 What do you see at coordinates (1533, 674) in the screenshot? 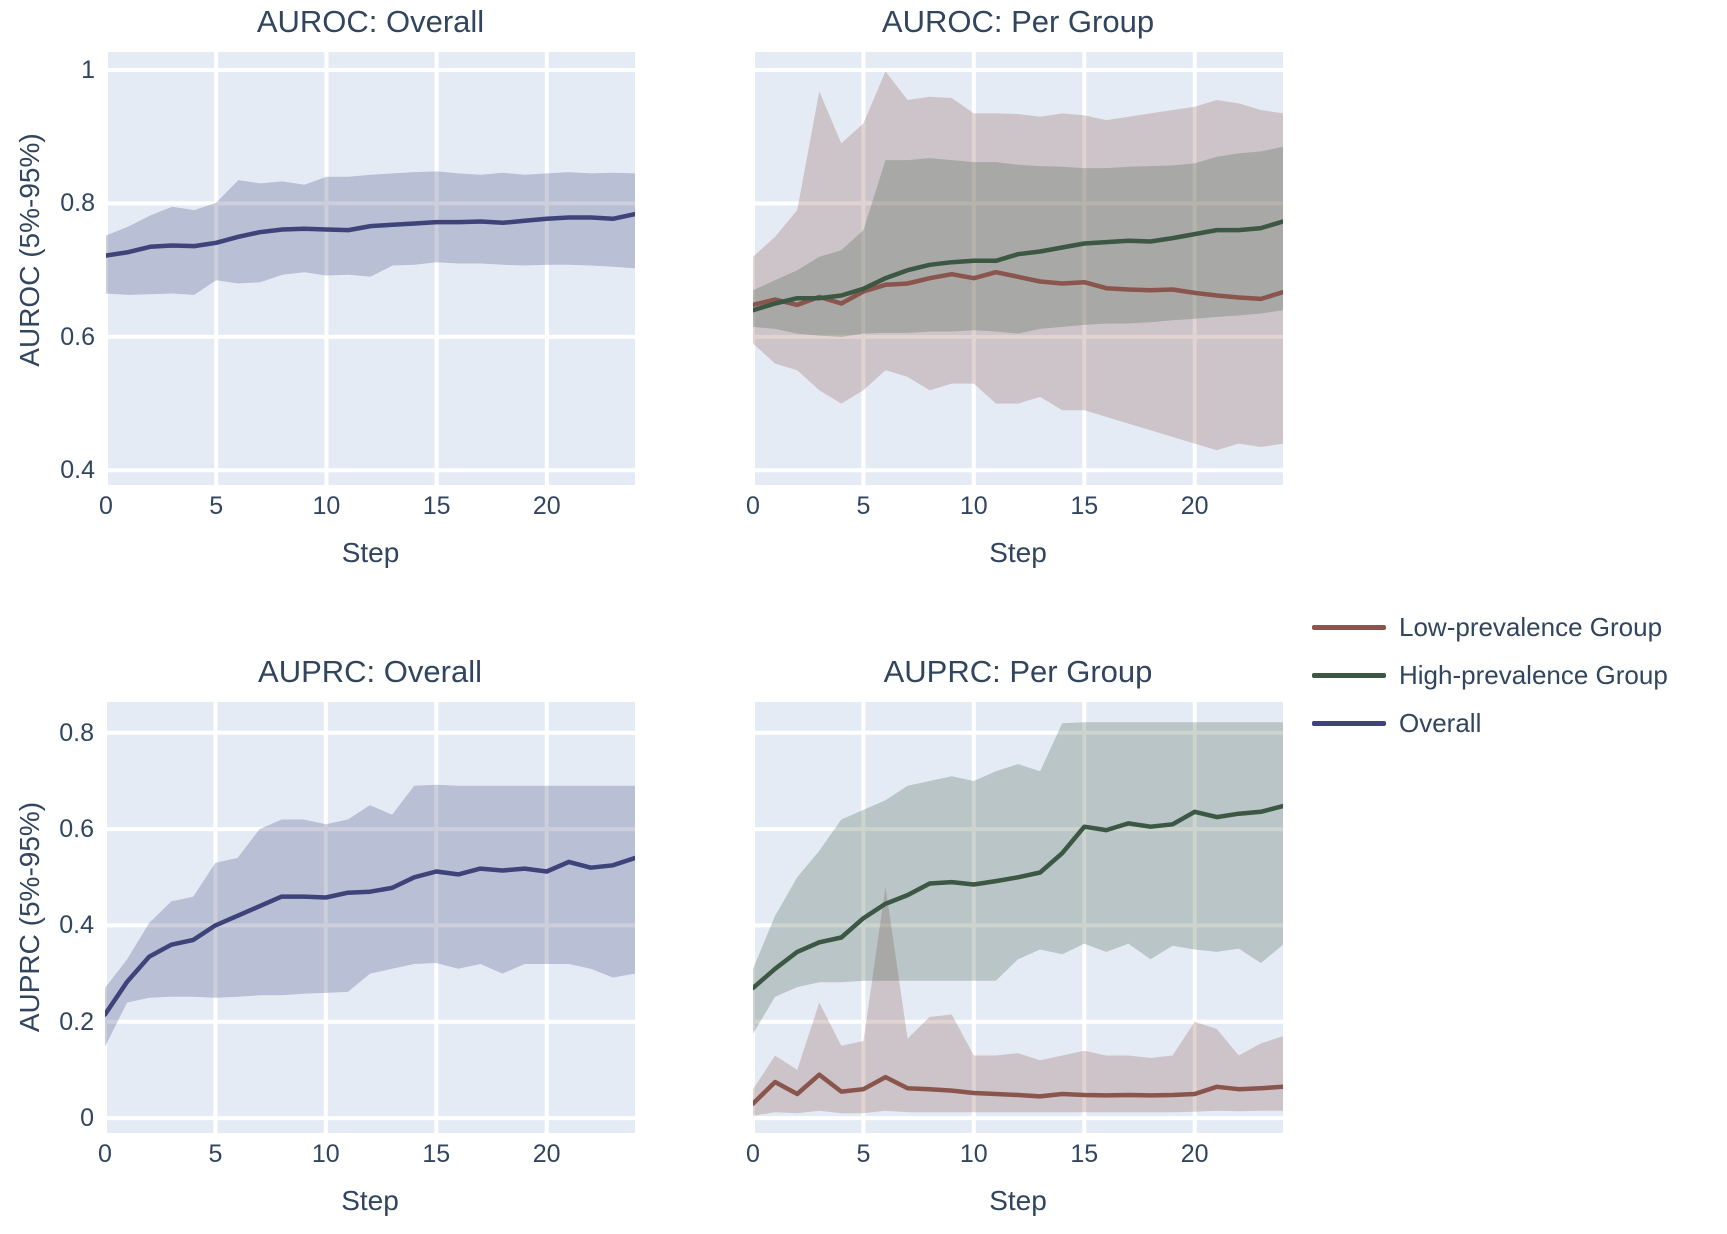
I see `legend-label-high-prevalence: High-prevalence Group` at bounding box center [1533, 674].